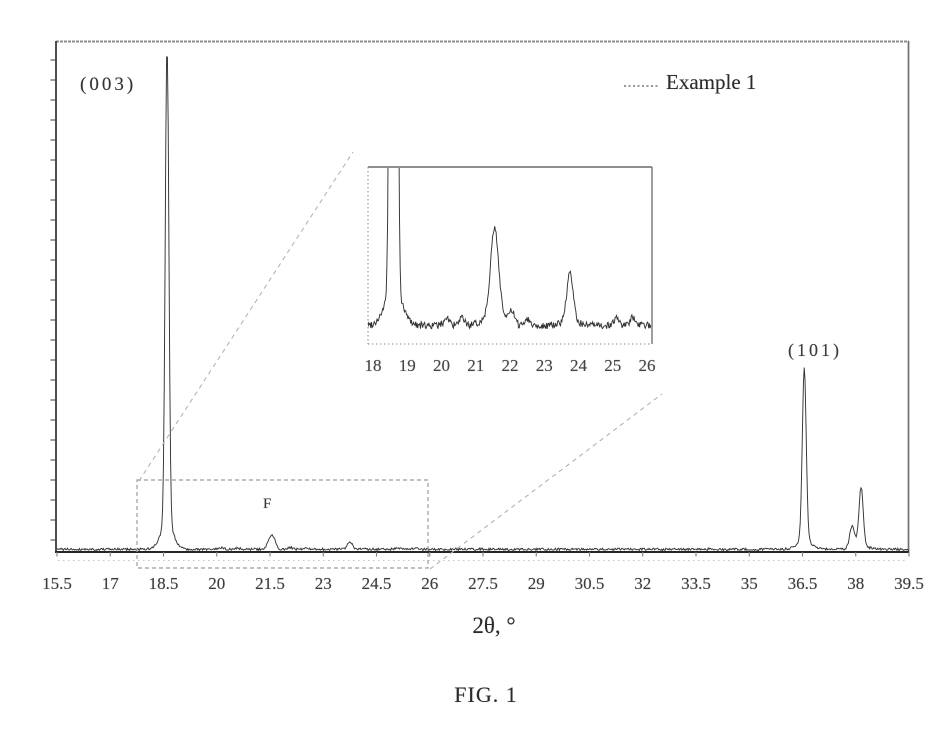  Describe the element at coordinates (476, 365) in the screenshot. I see `inset-x-tick-label: 21` at that location.